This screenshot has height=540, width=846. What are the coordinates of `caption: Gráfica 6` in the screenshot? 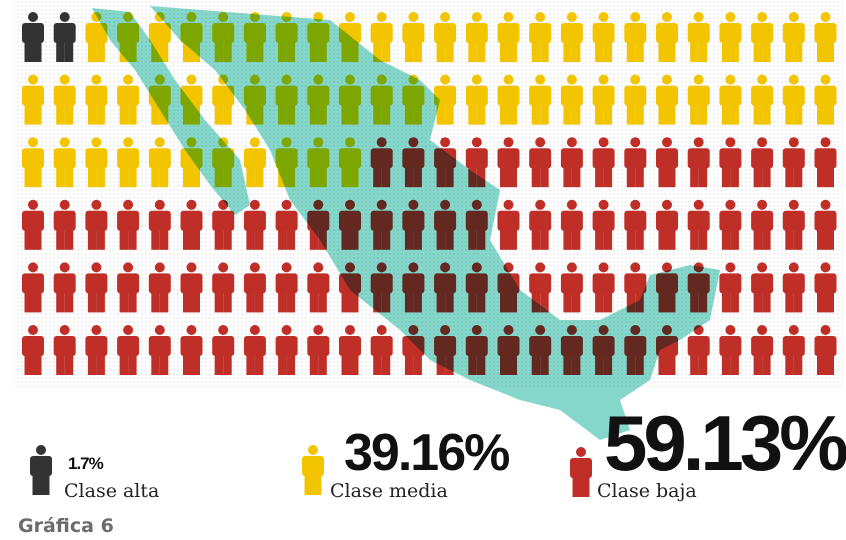 It's located at (66, 526).